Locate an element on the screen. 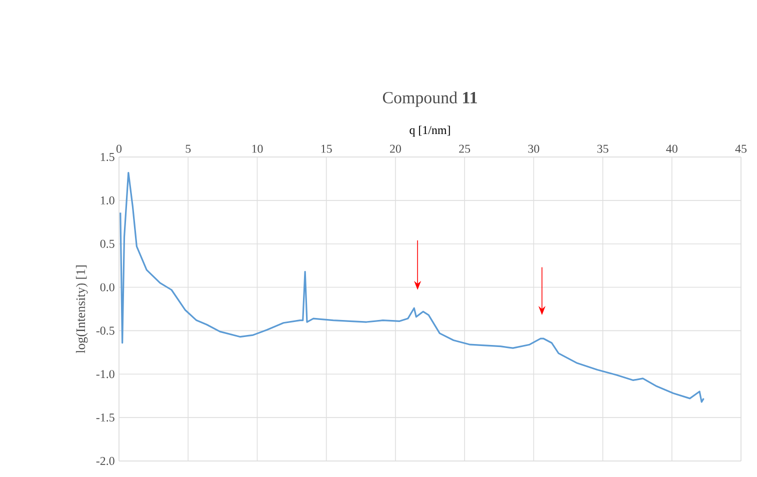 Image resolution: width=757 pixels, height=477 pixels. x-tick-label: 5 is located at coordinates (188, 148).